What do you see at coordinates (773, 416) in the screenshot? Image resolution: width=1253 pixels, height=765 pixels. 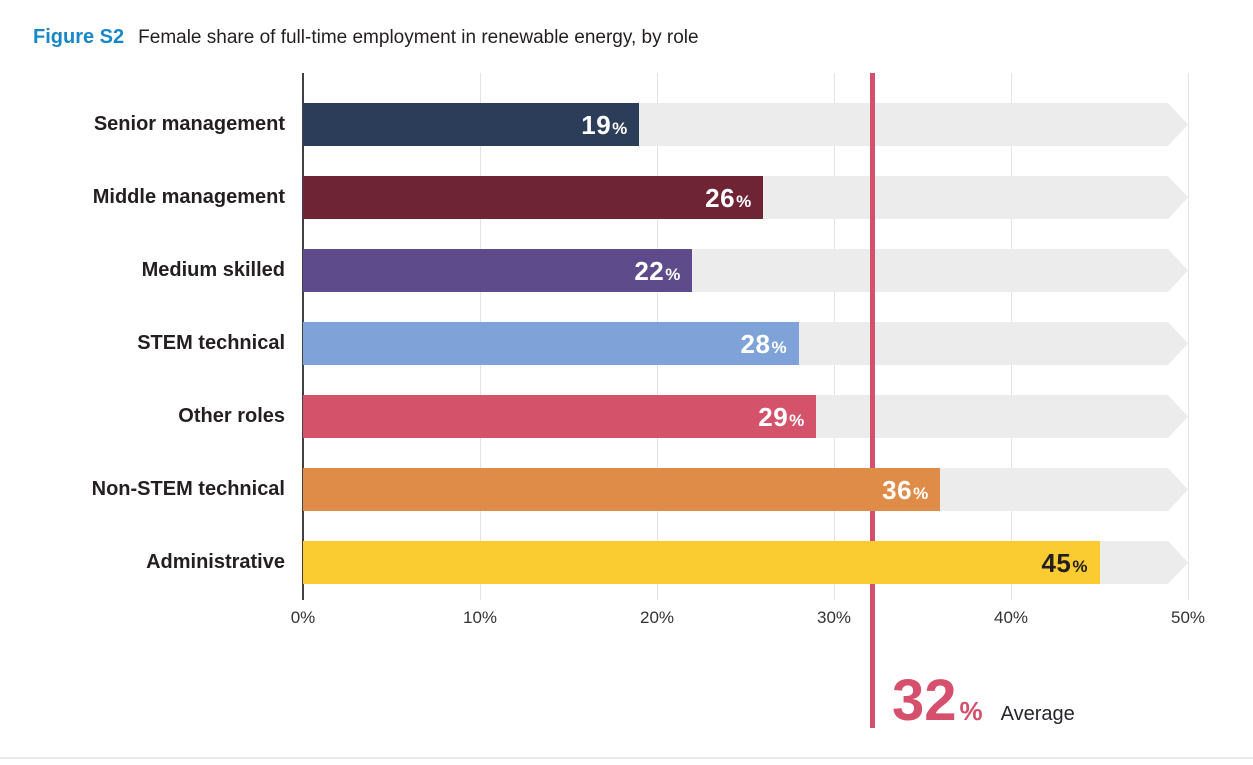 I see `bar-value-number: 29` at bounding box center [773, 416].